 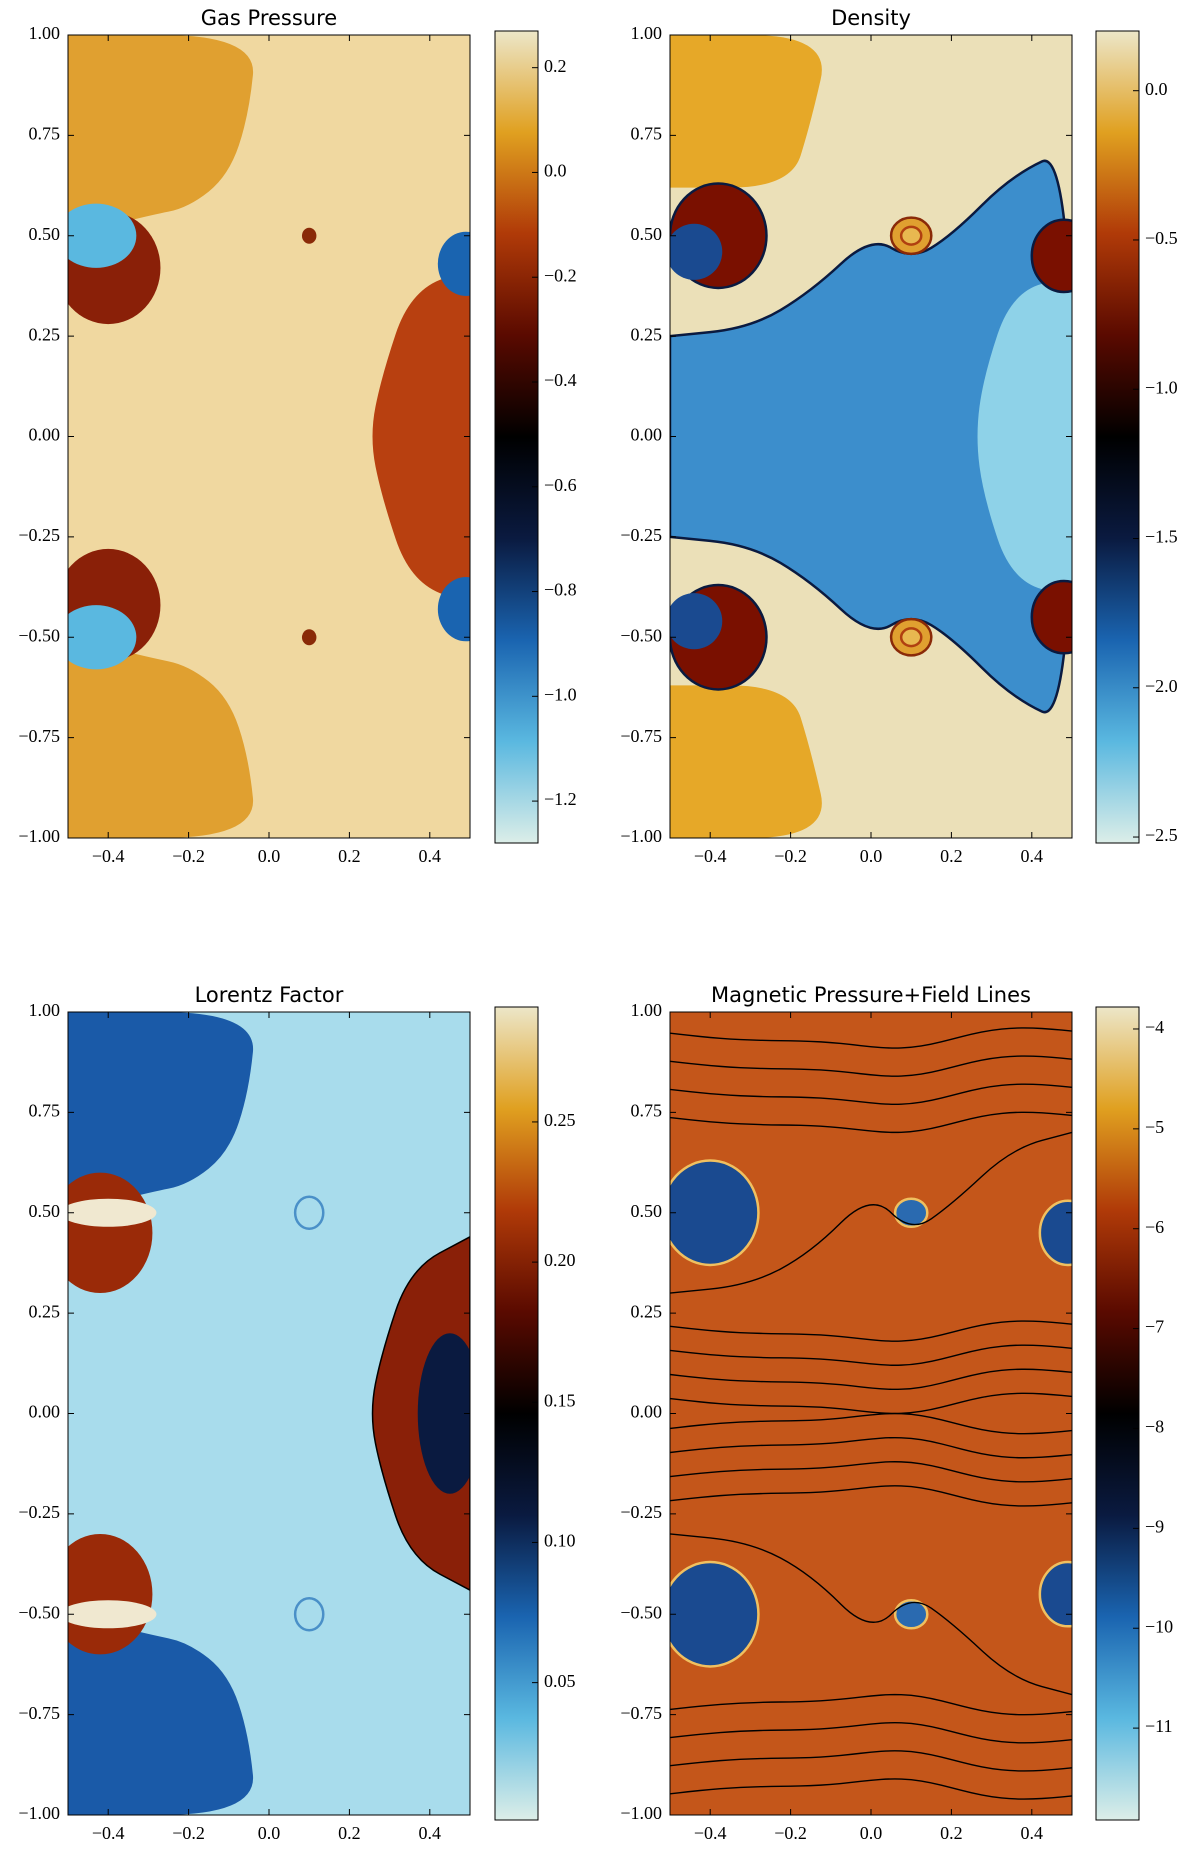 I want to click on colorbar-tick-label: 0.0, so click(x=555, y=171).